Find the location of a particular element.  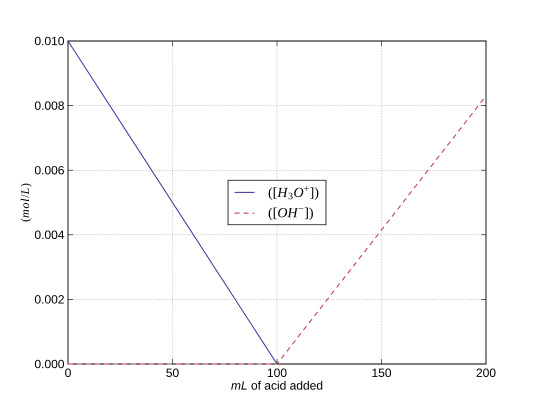

y-tick-label: 0.004 is located at coordinates (49, 235).